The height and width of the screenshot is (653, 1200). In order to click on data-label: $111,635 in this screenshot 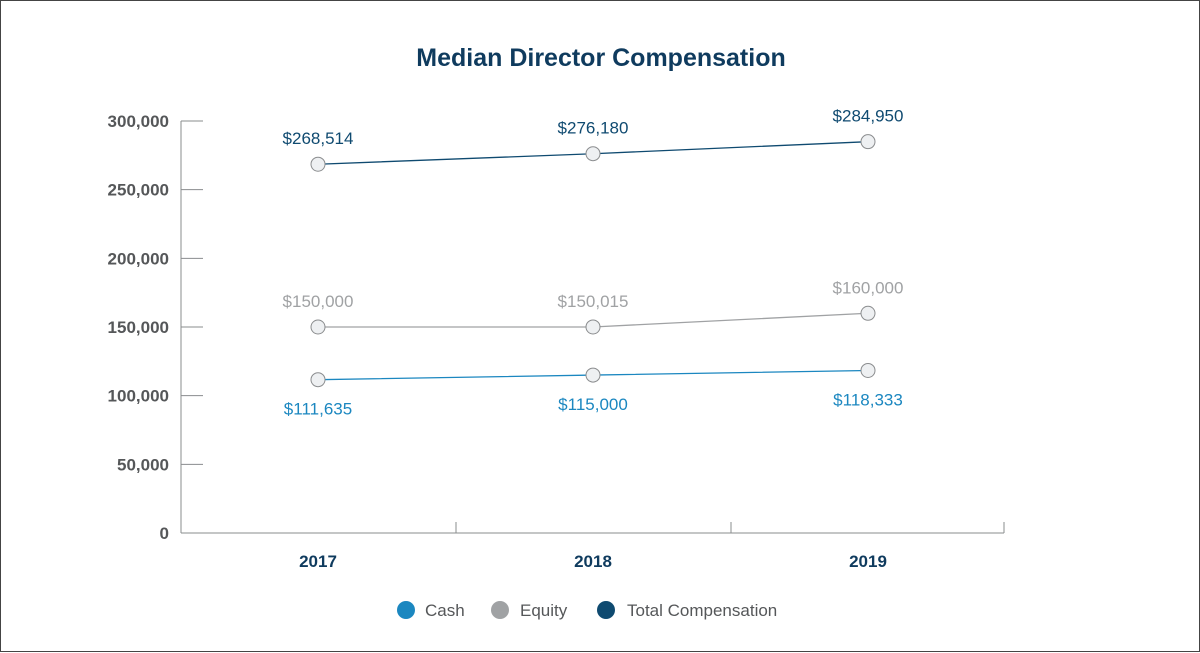, I will do `click(318, 409)`.